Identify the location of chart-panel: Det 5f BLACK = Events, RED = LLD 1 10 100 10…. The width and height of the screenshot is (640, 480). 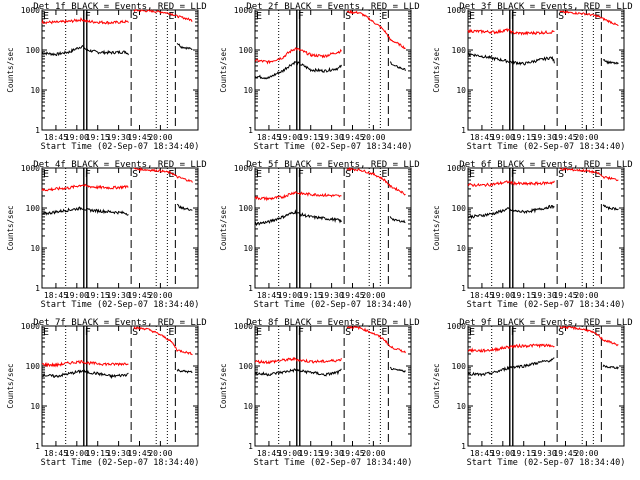
(319, 235).